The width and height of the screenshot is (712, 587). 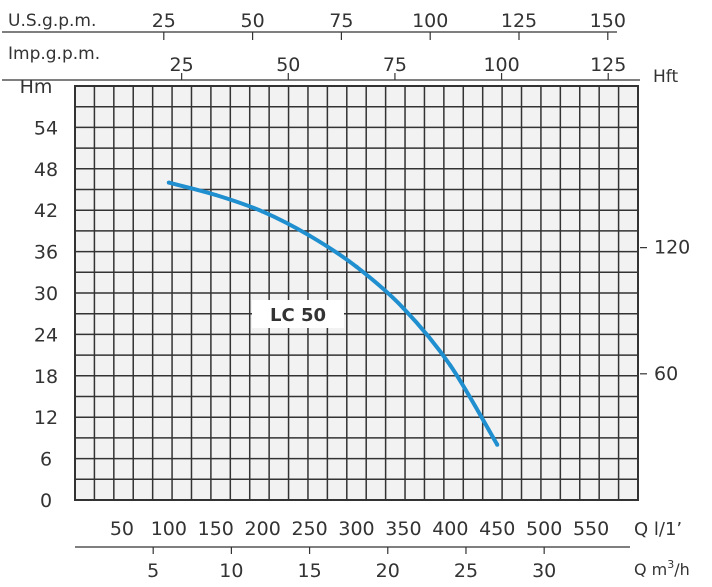 I want to click on y-tick-label: 18, so click(x=46, y=377).